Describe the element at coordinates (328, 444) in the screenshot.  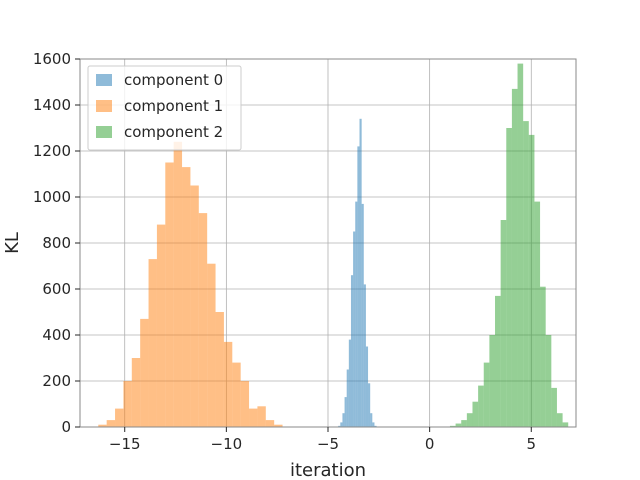
I see `x-tick-label: −5` at that location.